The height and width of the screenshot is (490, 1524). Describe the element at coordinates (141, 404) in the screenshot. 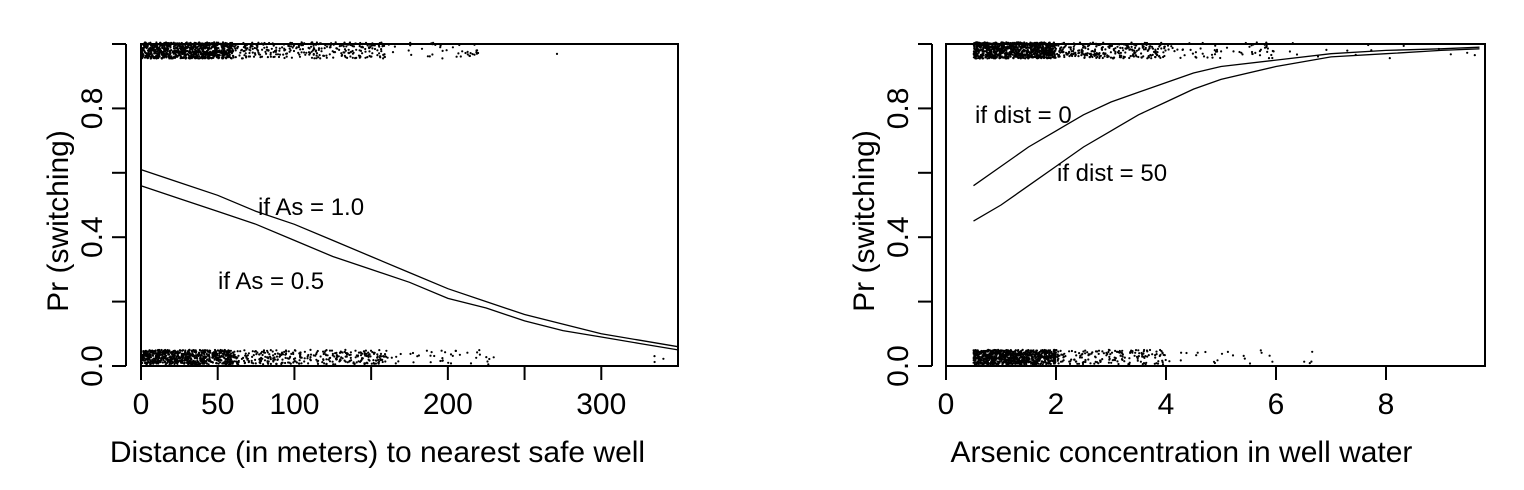

I see `x-tick-label: 0` at that location.